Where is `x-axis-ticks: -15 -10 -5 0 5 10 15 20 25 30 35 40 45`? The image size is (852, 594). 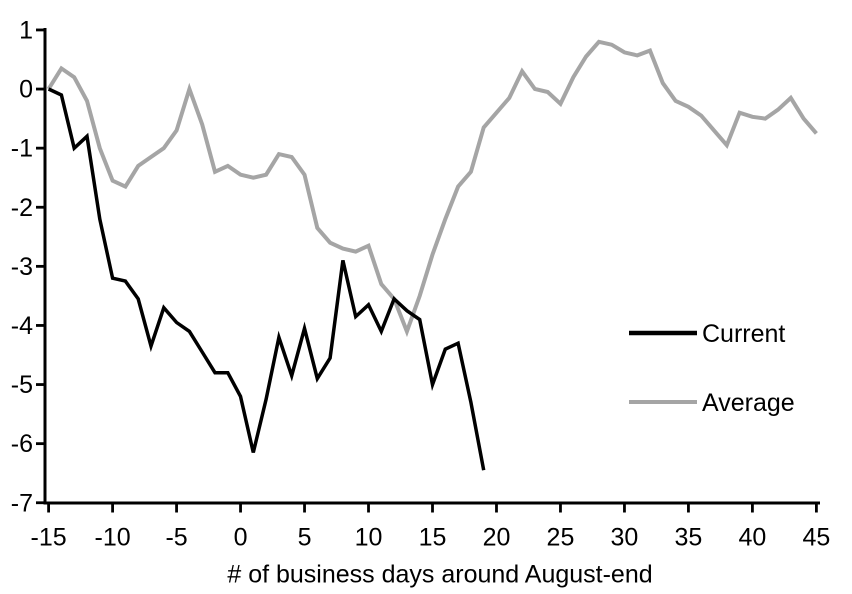 x-axis-ticks: -15 -10 -5 0 5 10 15 20 25 30 35 40 45 is located at coordinates (430, 527).